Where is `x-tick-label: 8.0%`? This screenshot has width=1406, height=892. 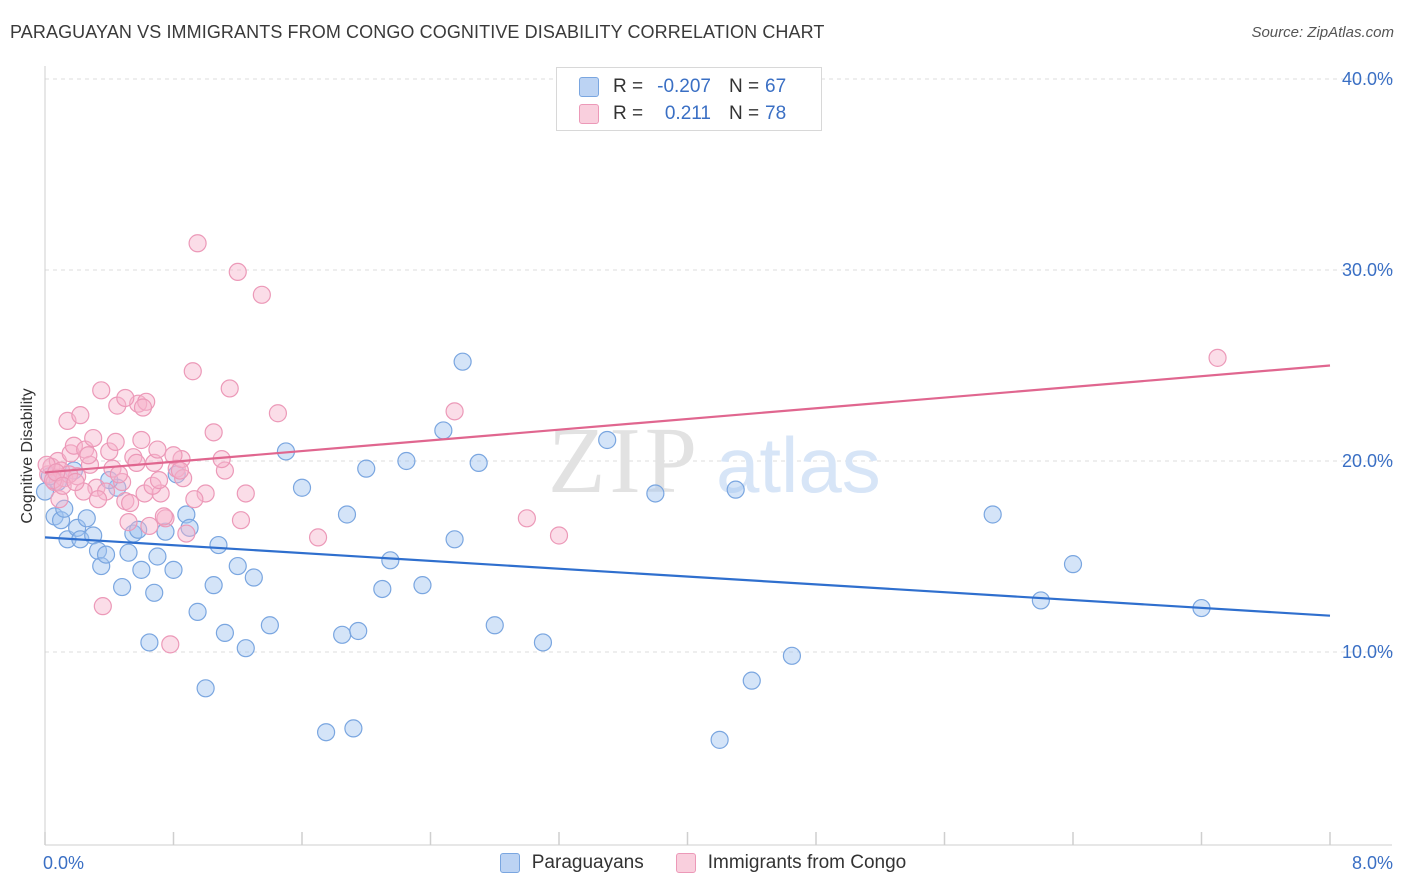
x-tick-label: 8.0% is located at coordinates (1372, 863).